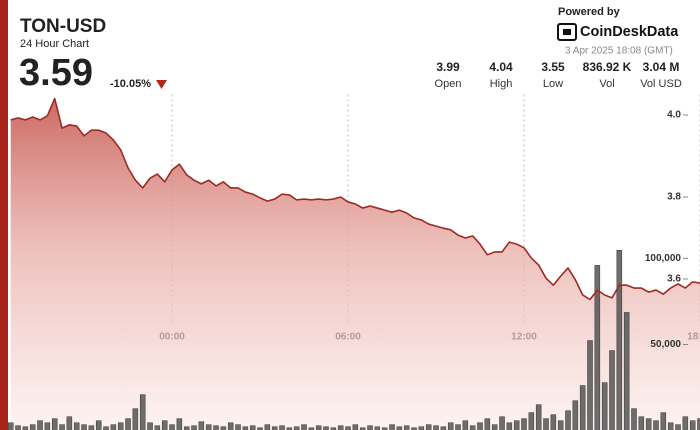 This screenshot has height=430, width=700. What do you see at coordinates (663, 258) in the screenshot?
I see `y2-tick-label: 100,000` at bounding box center [663, 258].